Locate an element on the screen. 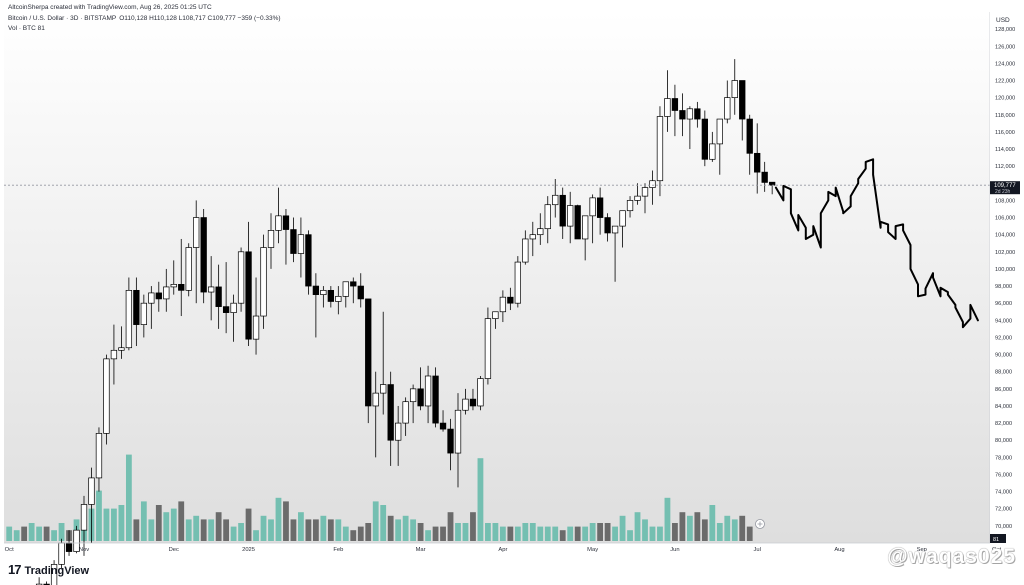 This screenshot has height=585, width=1024. price-tick-label: 108,000 is located at coordinates (1005, 201).